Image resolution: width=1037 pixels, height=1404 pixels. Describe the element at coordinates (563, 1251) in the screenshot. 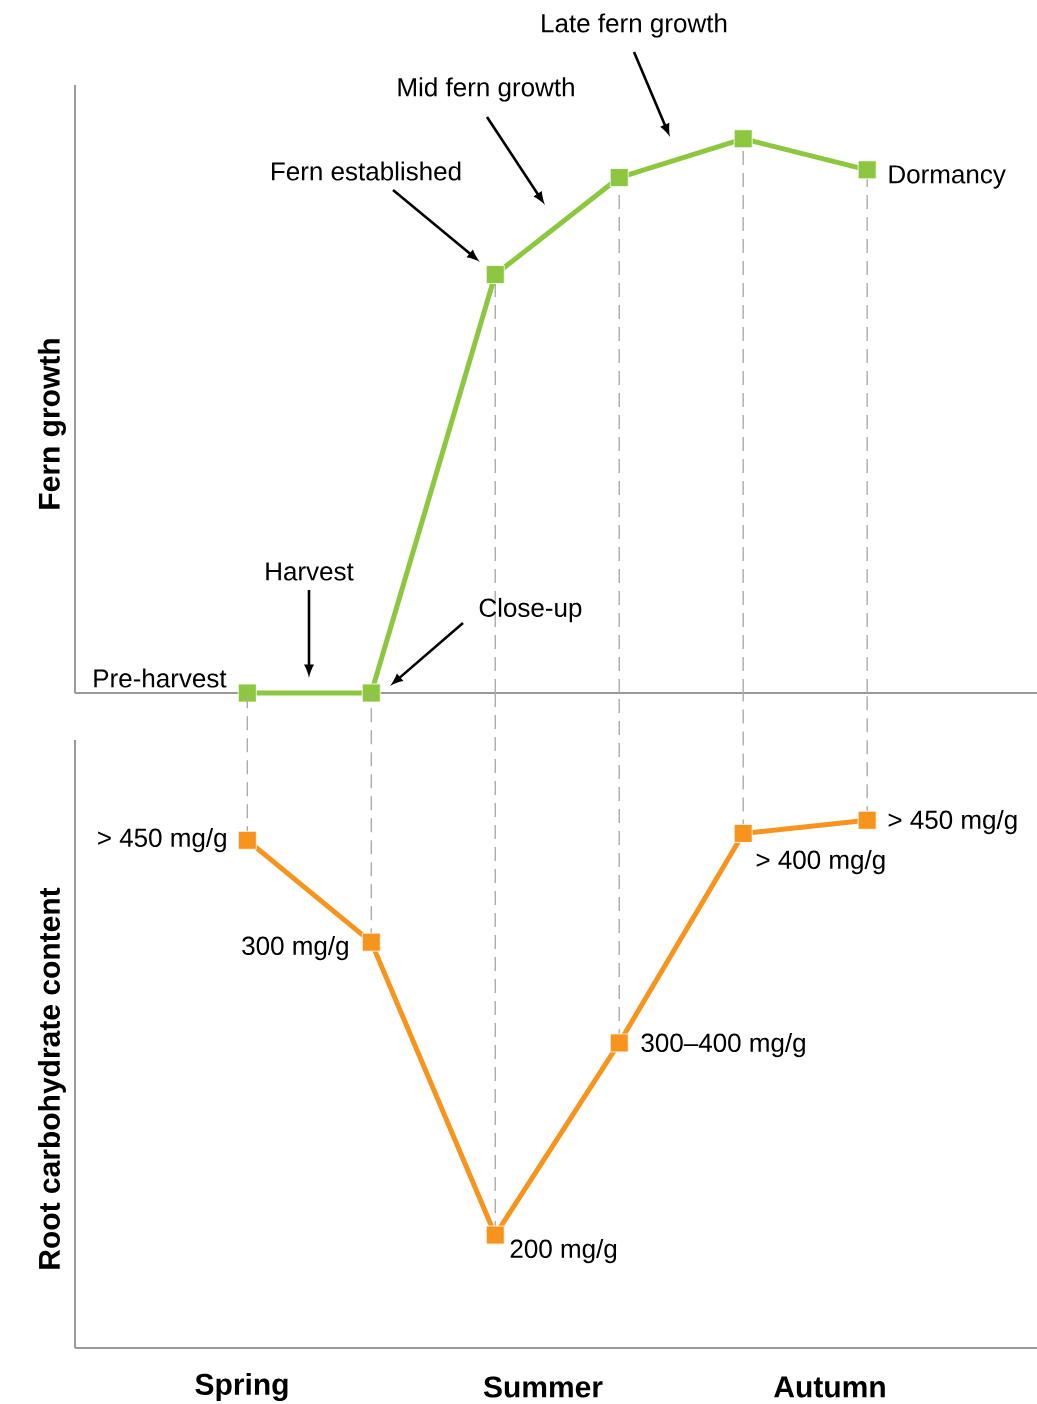

I see `annotation: 200 mg/g` at that location.